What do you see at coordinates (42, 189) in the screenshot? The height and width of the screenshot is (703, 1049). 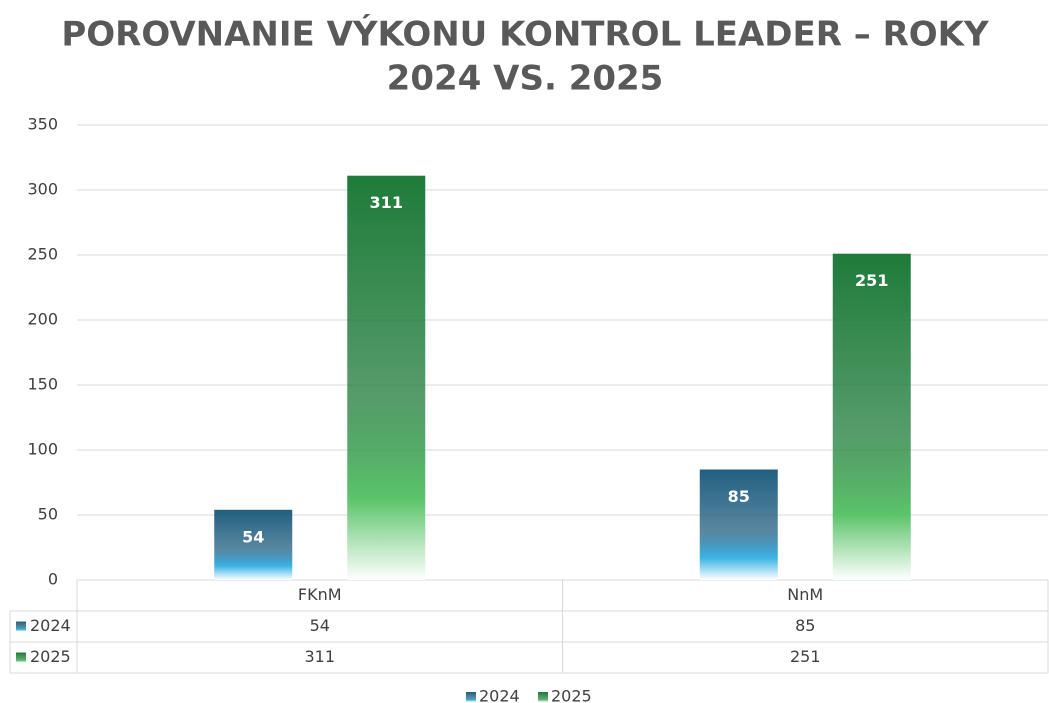 I see `y-tick-label: 300` at bounding box center [42, 189].